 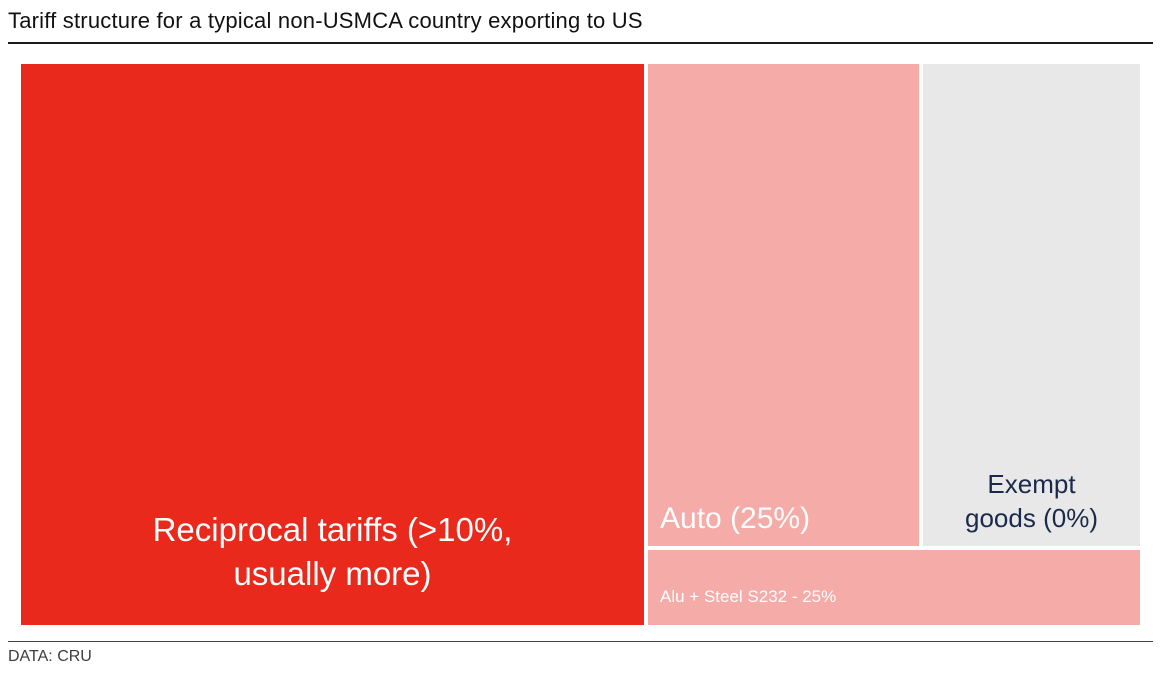 I want to click on exempt-goods-label: Exempt goods (0%), so click(x=1031, y=501).